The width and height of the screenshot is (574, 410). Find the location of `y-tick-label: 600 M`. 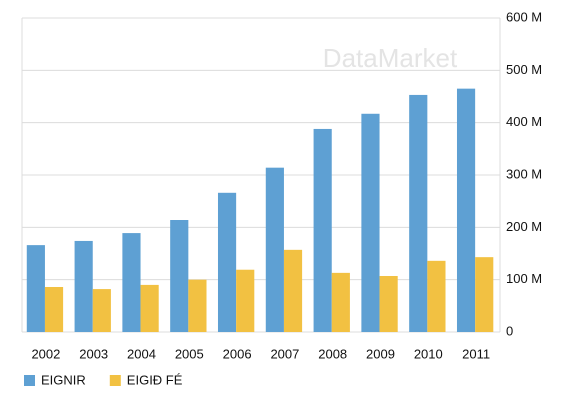

y-tick-label: 600 M is located at coordinates (524, 16).